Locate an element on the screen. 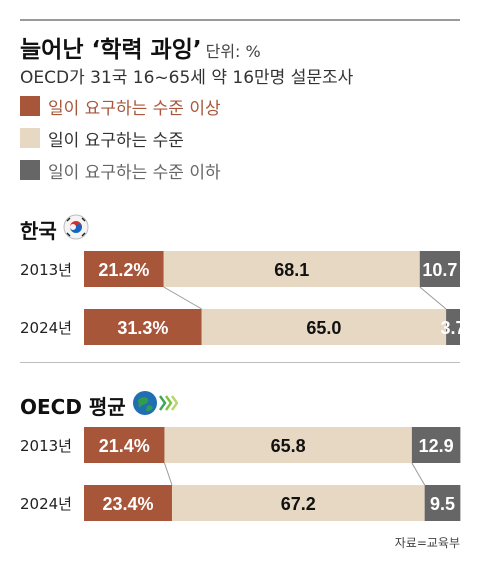  bar-label-below-0-0: 10.7 is located at coordinates (439, 270).